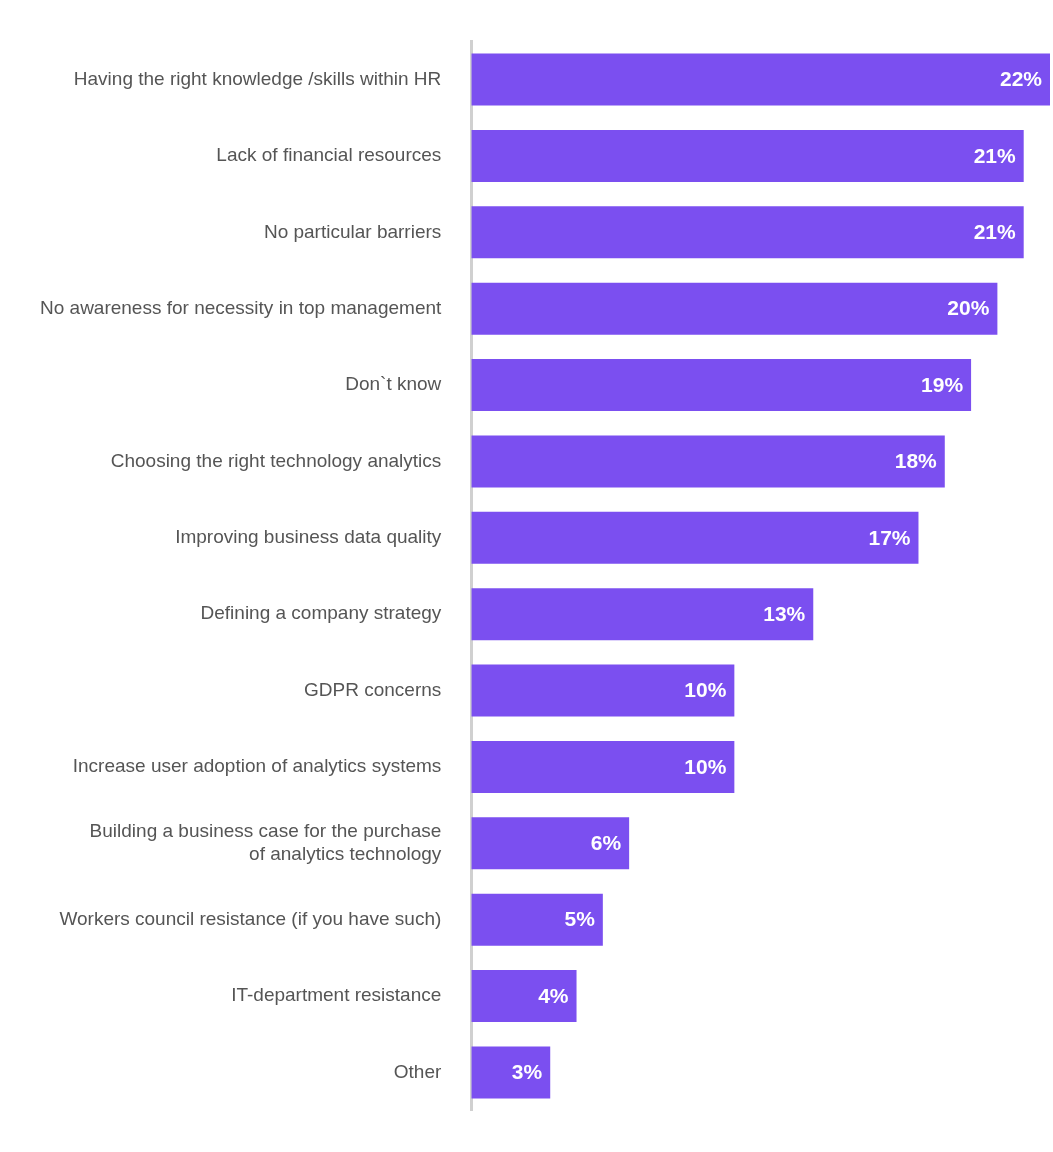 Image resolution: width=1053 pixels, height=1152 pixels. What do you see at coordinates (265, 842) in the screenshot?
I see `y-tick-label: Building a business case for the purchase of analytics technology` at bounding box center [265, 842].